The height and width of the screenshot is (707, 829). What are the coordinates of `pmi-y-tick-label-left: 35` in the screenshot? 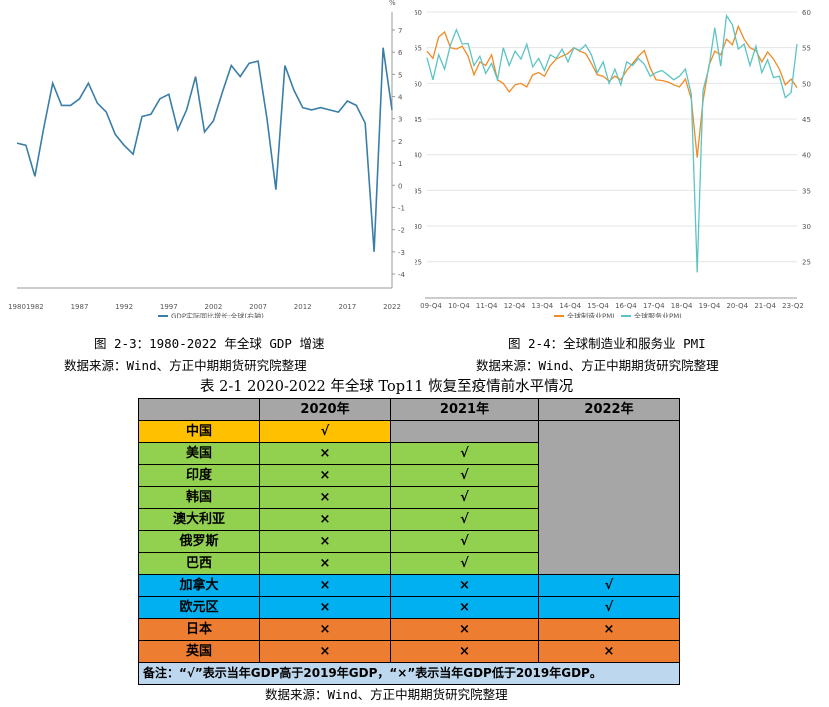 It's located at (418, 191).